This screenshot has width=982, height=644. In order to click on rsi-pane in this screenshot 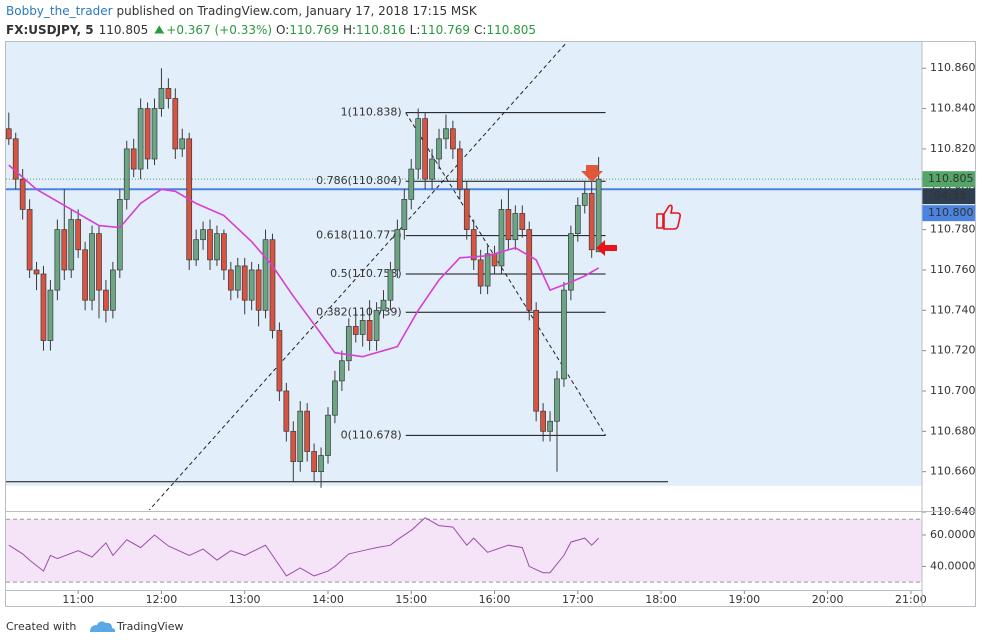, I will do `click(464, 550)`.